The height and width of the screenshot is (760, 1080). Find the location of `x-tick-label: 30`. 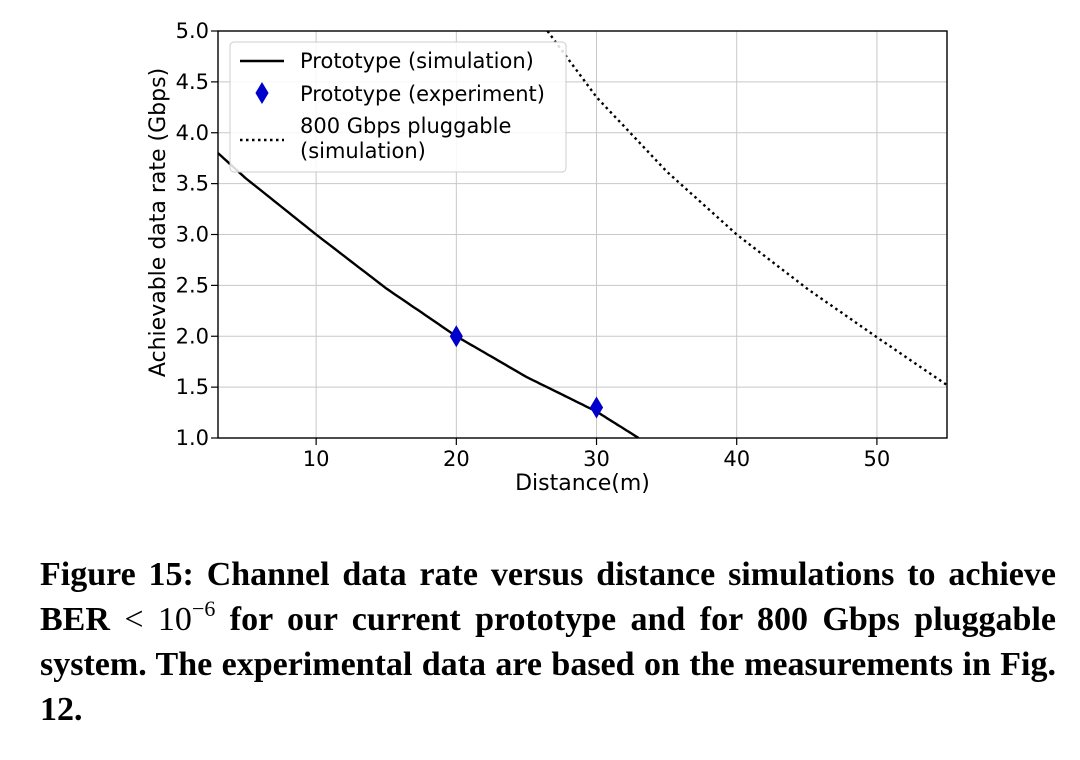

x-tick-label: 30 is located at coordinates (596, 459).